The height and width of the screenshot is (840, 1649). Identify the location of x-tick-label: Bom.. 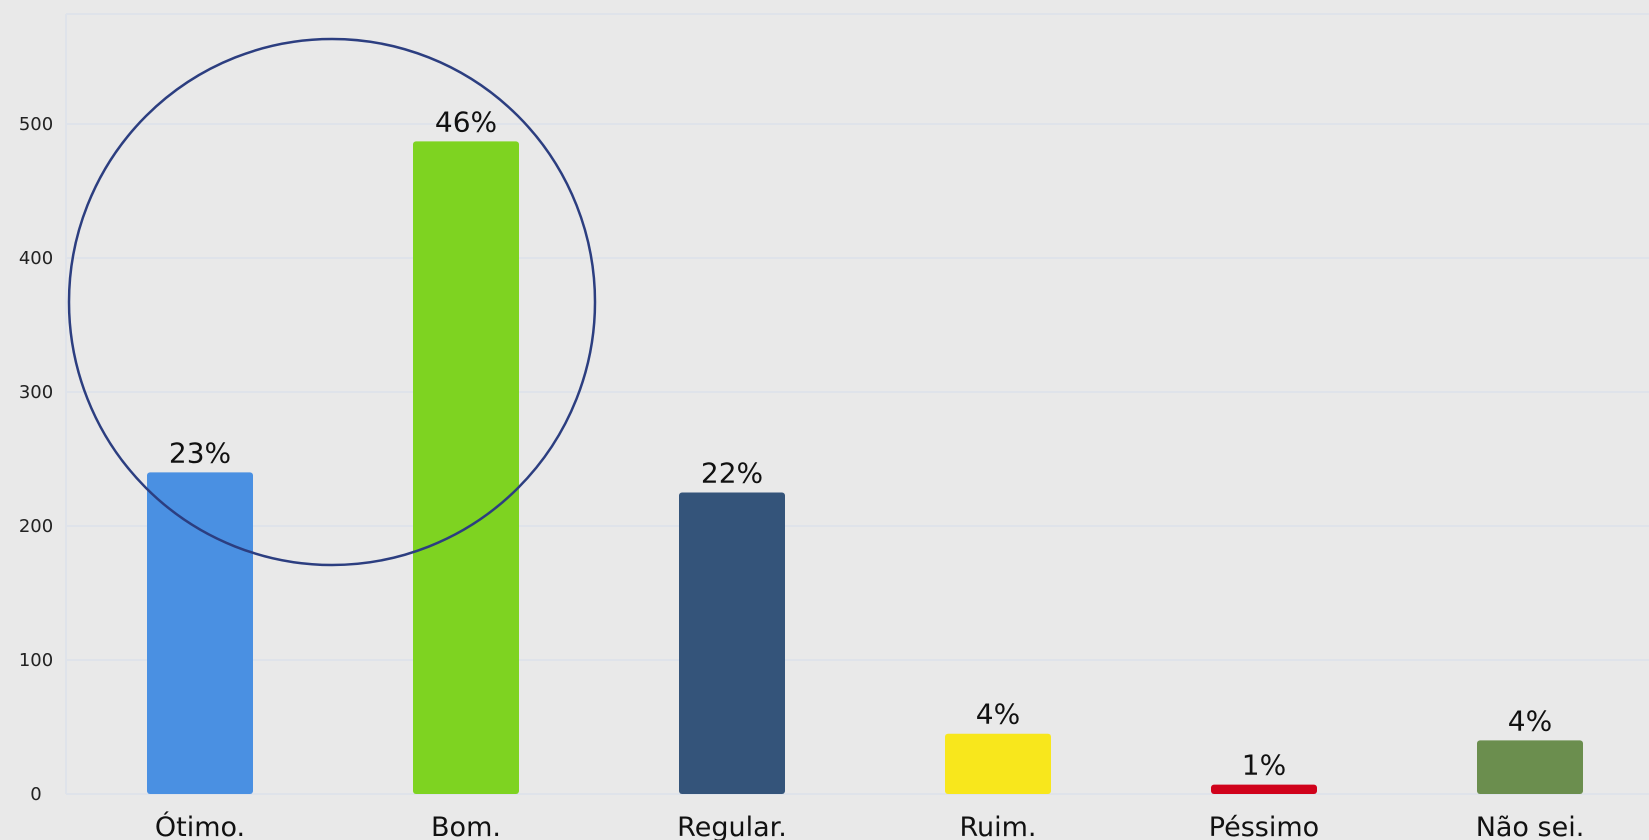
(466, 826).